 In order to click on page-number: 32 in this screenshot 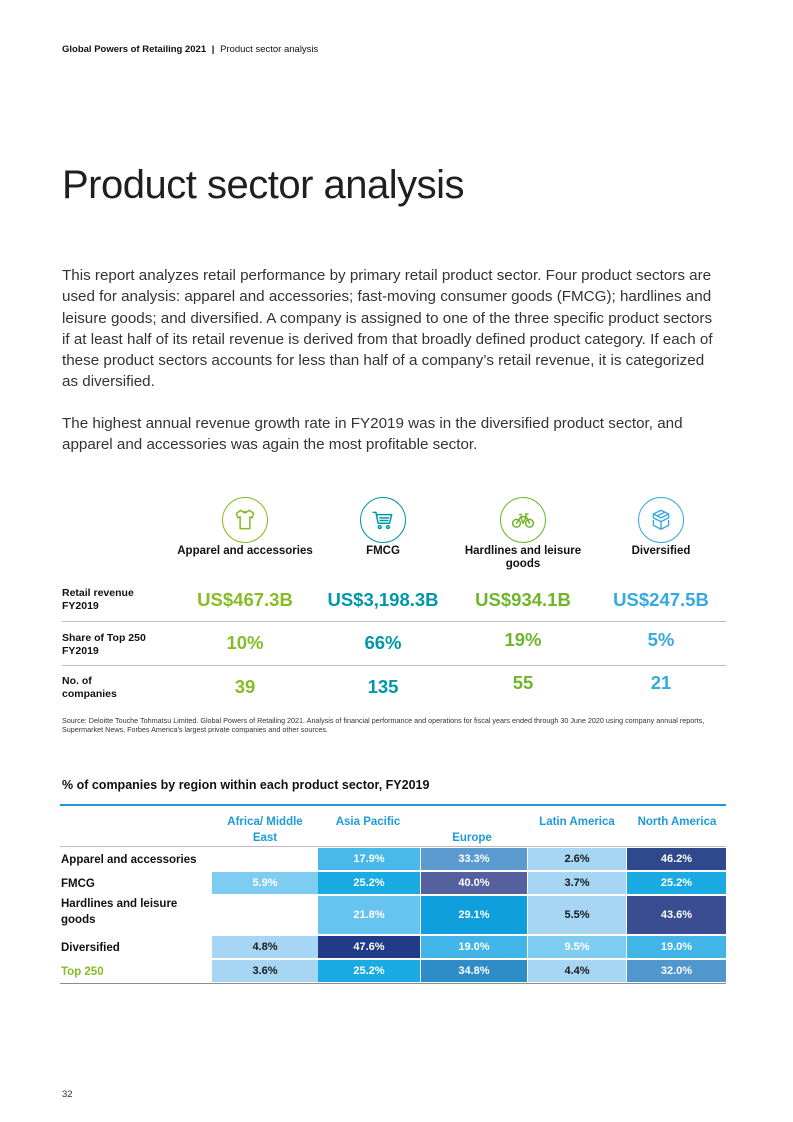, I will do `click(67, 1094)`.